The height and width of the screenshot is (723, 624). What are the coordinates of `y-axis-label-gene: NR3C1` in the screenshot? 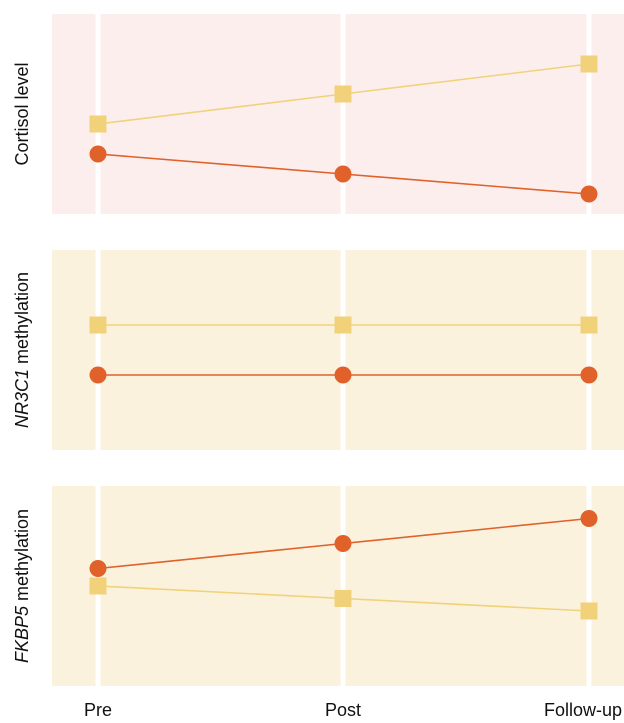 It's located at (22, 398).